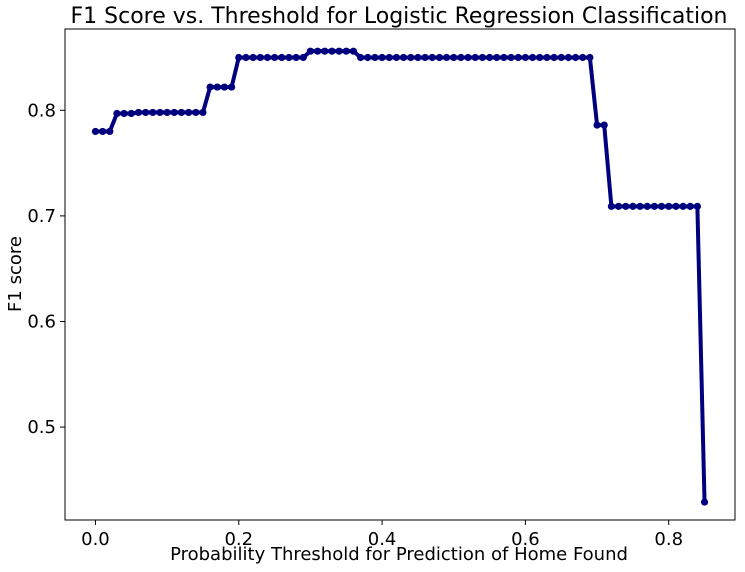 The height and width of the screenshot is (572, 745). I want to click on y-axis-title: F1 score, so click(15, 274).